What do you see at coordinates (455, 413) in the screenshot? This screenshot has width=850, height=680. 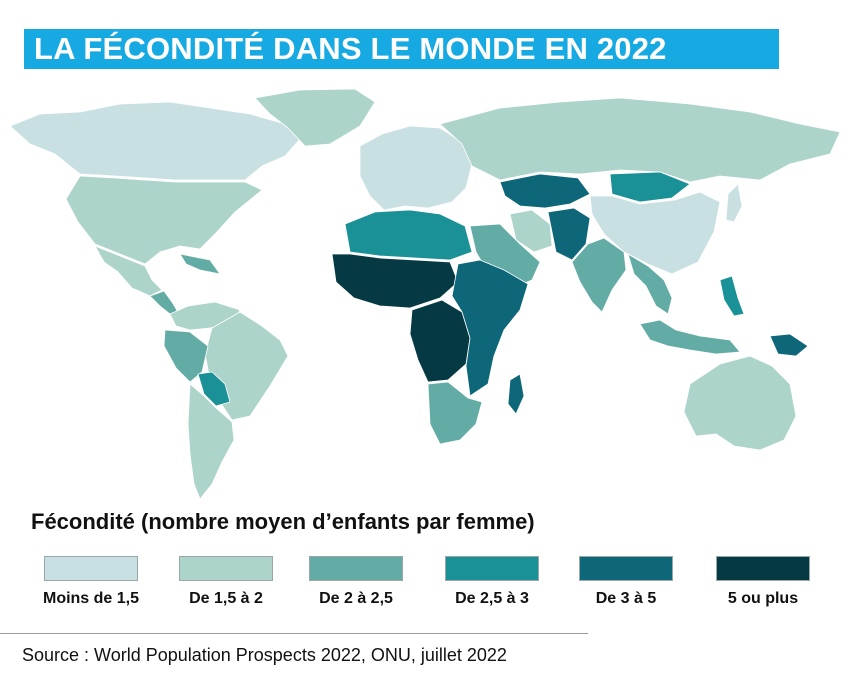 I see `region-southern-africa` at bounding box center [455, 413].